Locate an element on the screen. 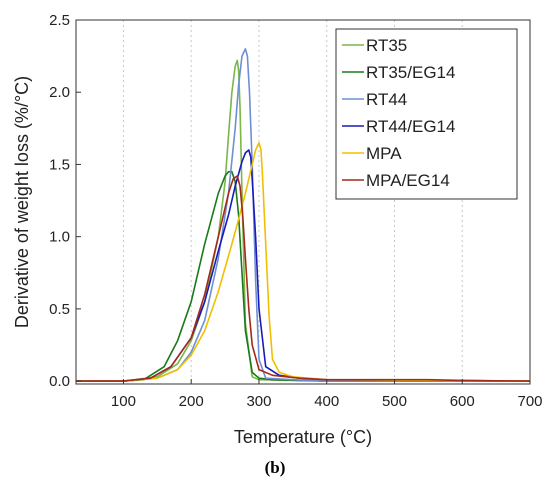  legend: RT35 RT35/EG14 RT44 RT44/EG14 MPA MPA/EG14 is located at coordinates (426, 114).